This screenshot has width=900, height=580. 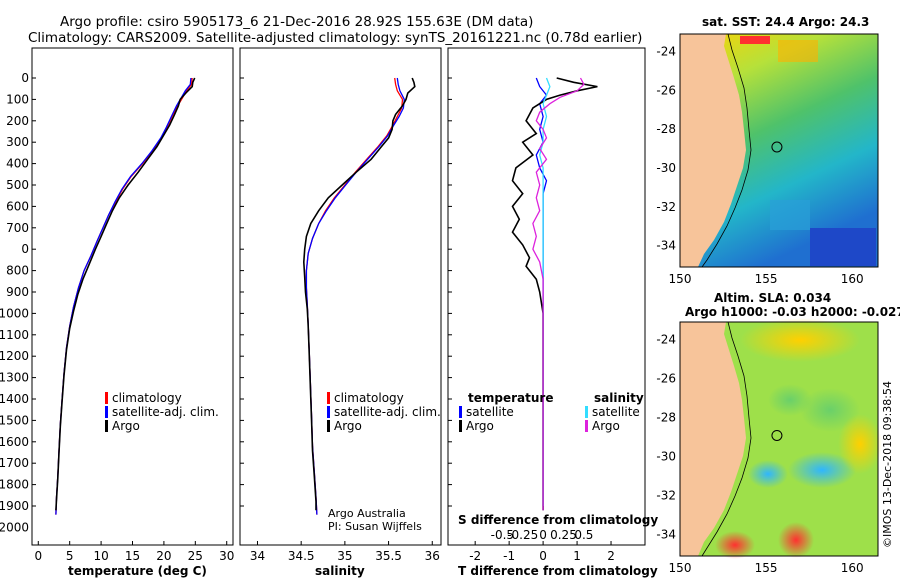 I want to click on sst-land-australia, so click(x=713, y=150).